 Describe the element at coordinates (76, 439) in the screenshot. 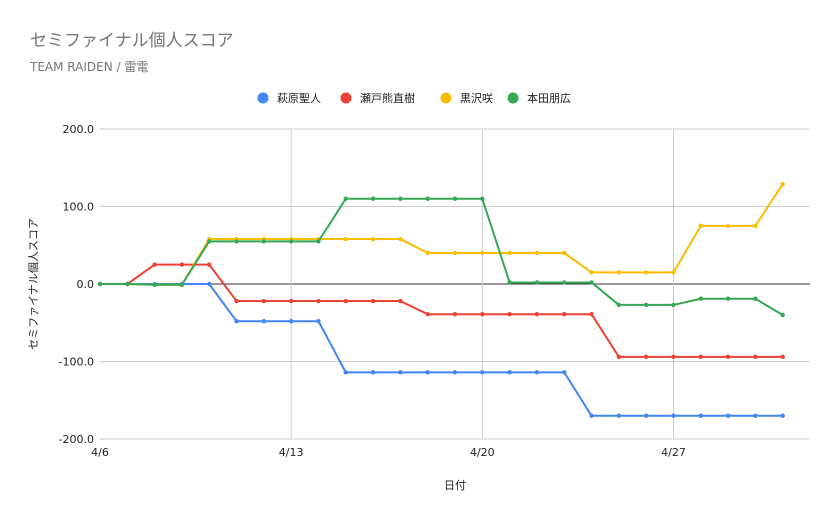

I see `y-tick-label: -200.0` at that location.